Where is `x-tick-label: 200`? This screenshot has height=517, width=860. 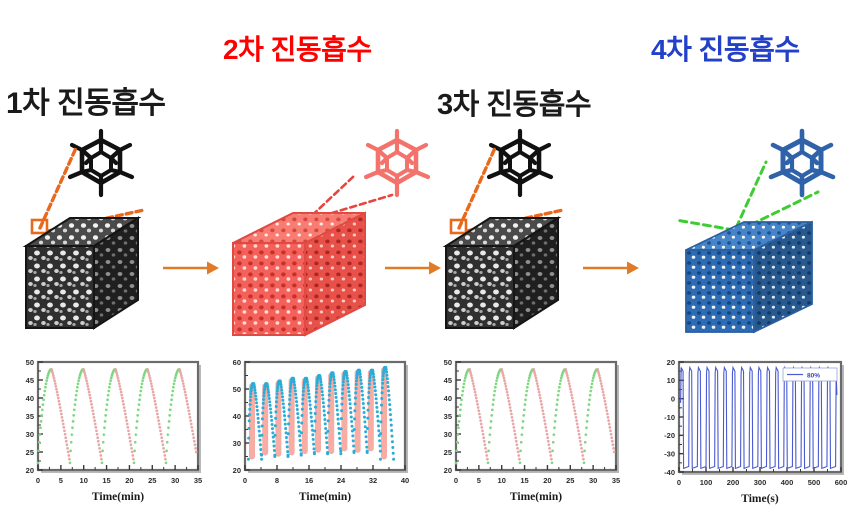 x-tick-label: 200 is located at coordinates (733, 482).